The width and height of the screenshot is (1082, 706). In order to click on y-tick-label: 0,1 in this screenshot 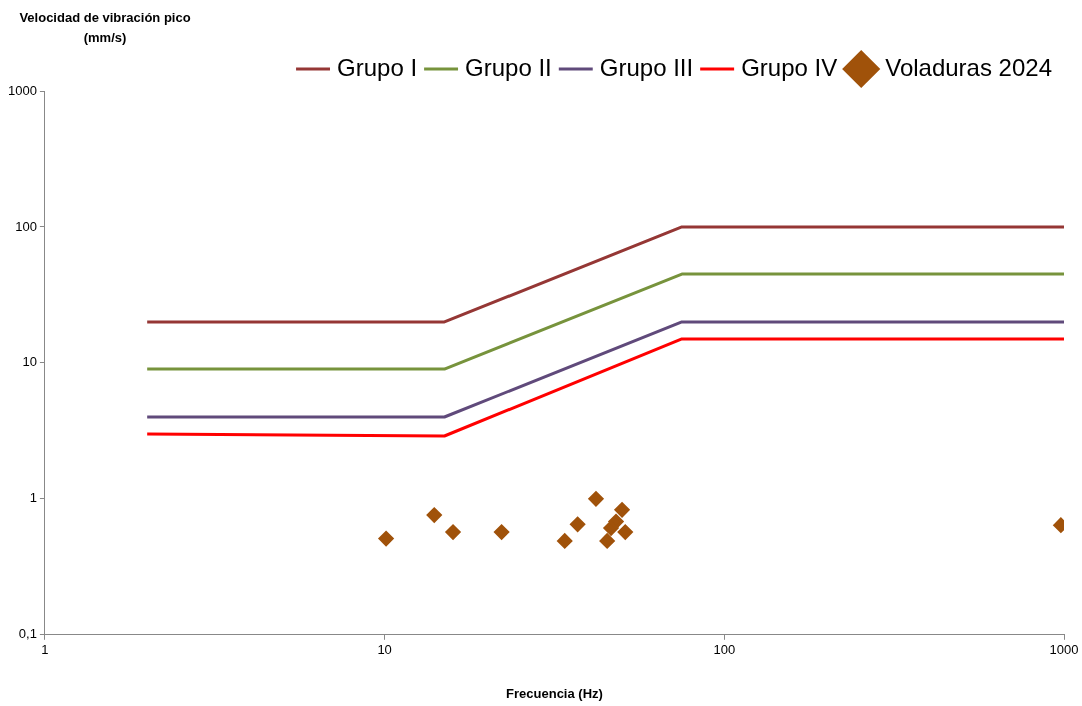, I will do `click(27, 634)`.